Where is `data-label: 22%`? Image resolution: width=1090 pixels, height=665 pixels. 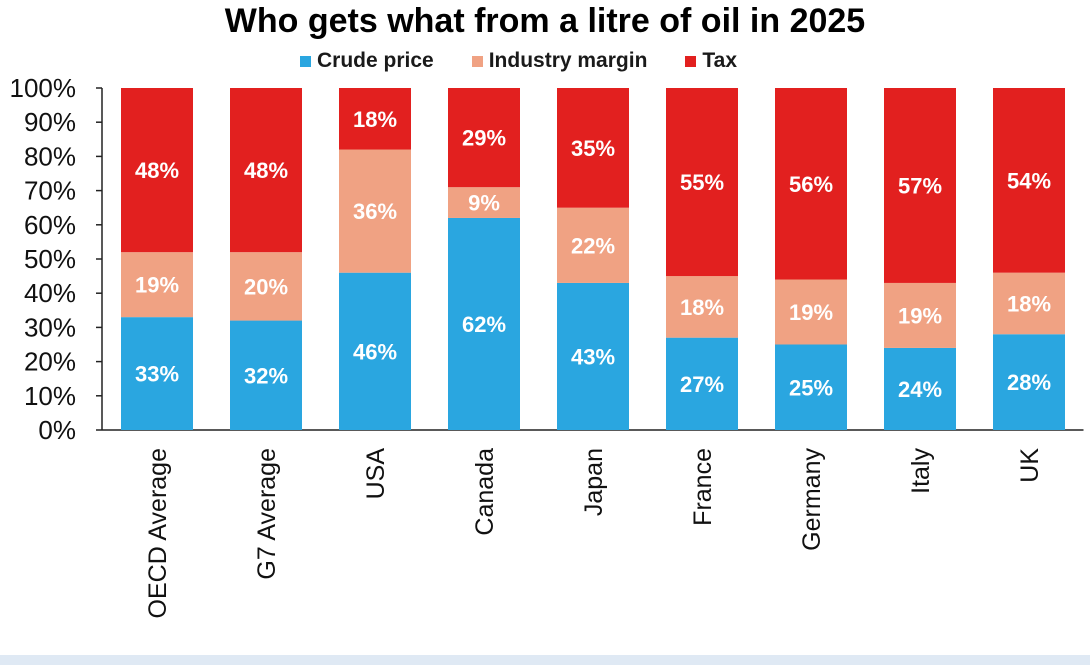 data-label: 22% is located at coordinates (593, 245).